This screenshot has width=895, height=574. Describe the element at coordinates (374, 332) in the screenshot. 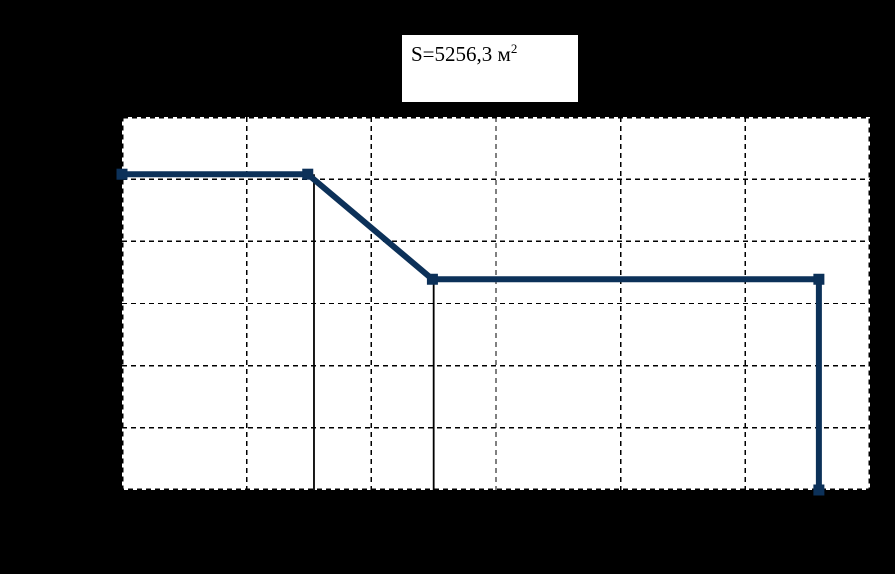

I see `drop-line-layer` at that location.